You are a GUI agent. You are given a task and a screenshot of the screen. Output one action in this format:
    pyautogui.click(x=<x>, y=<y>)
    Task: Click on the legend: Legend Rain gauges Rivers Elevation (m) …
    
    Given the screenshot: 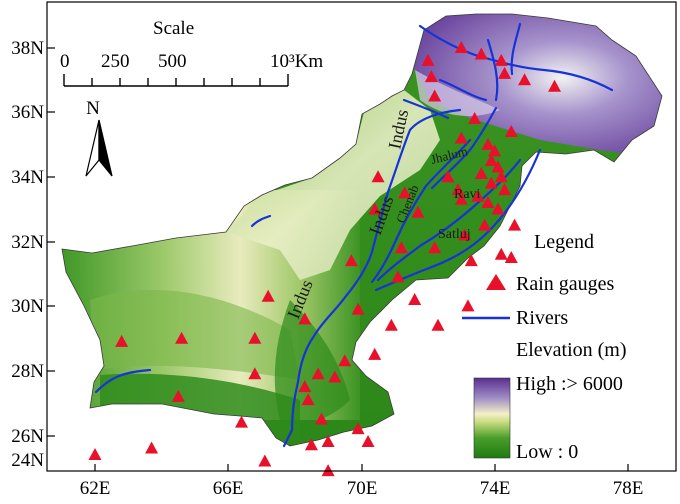 What is the action you would take?
    pyautogui.click(x=544, y=347)
    